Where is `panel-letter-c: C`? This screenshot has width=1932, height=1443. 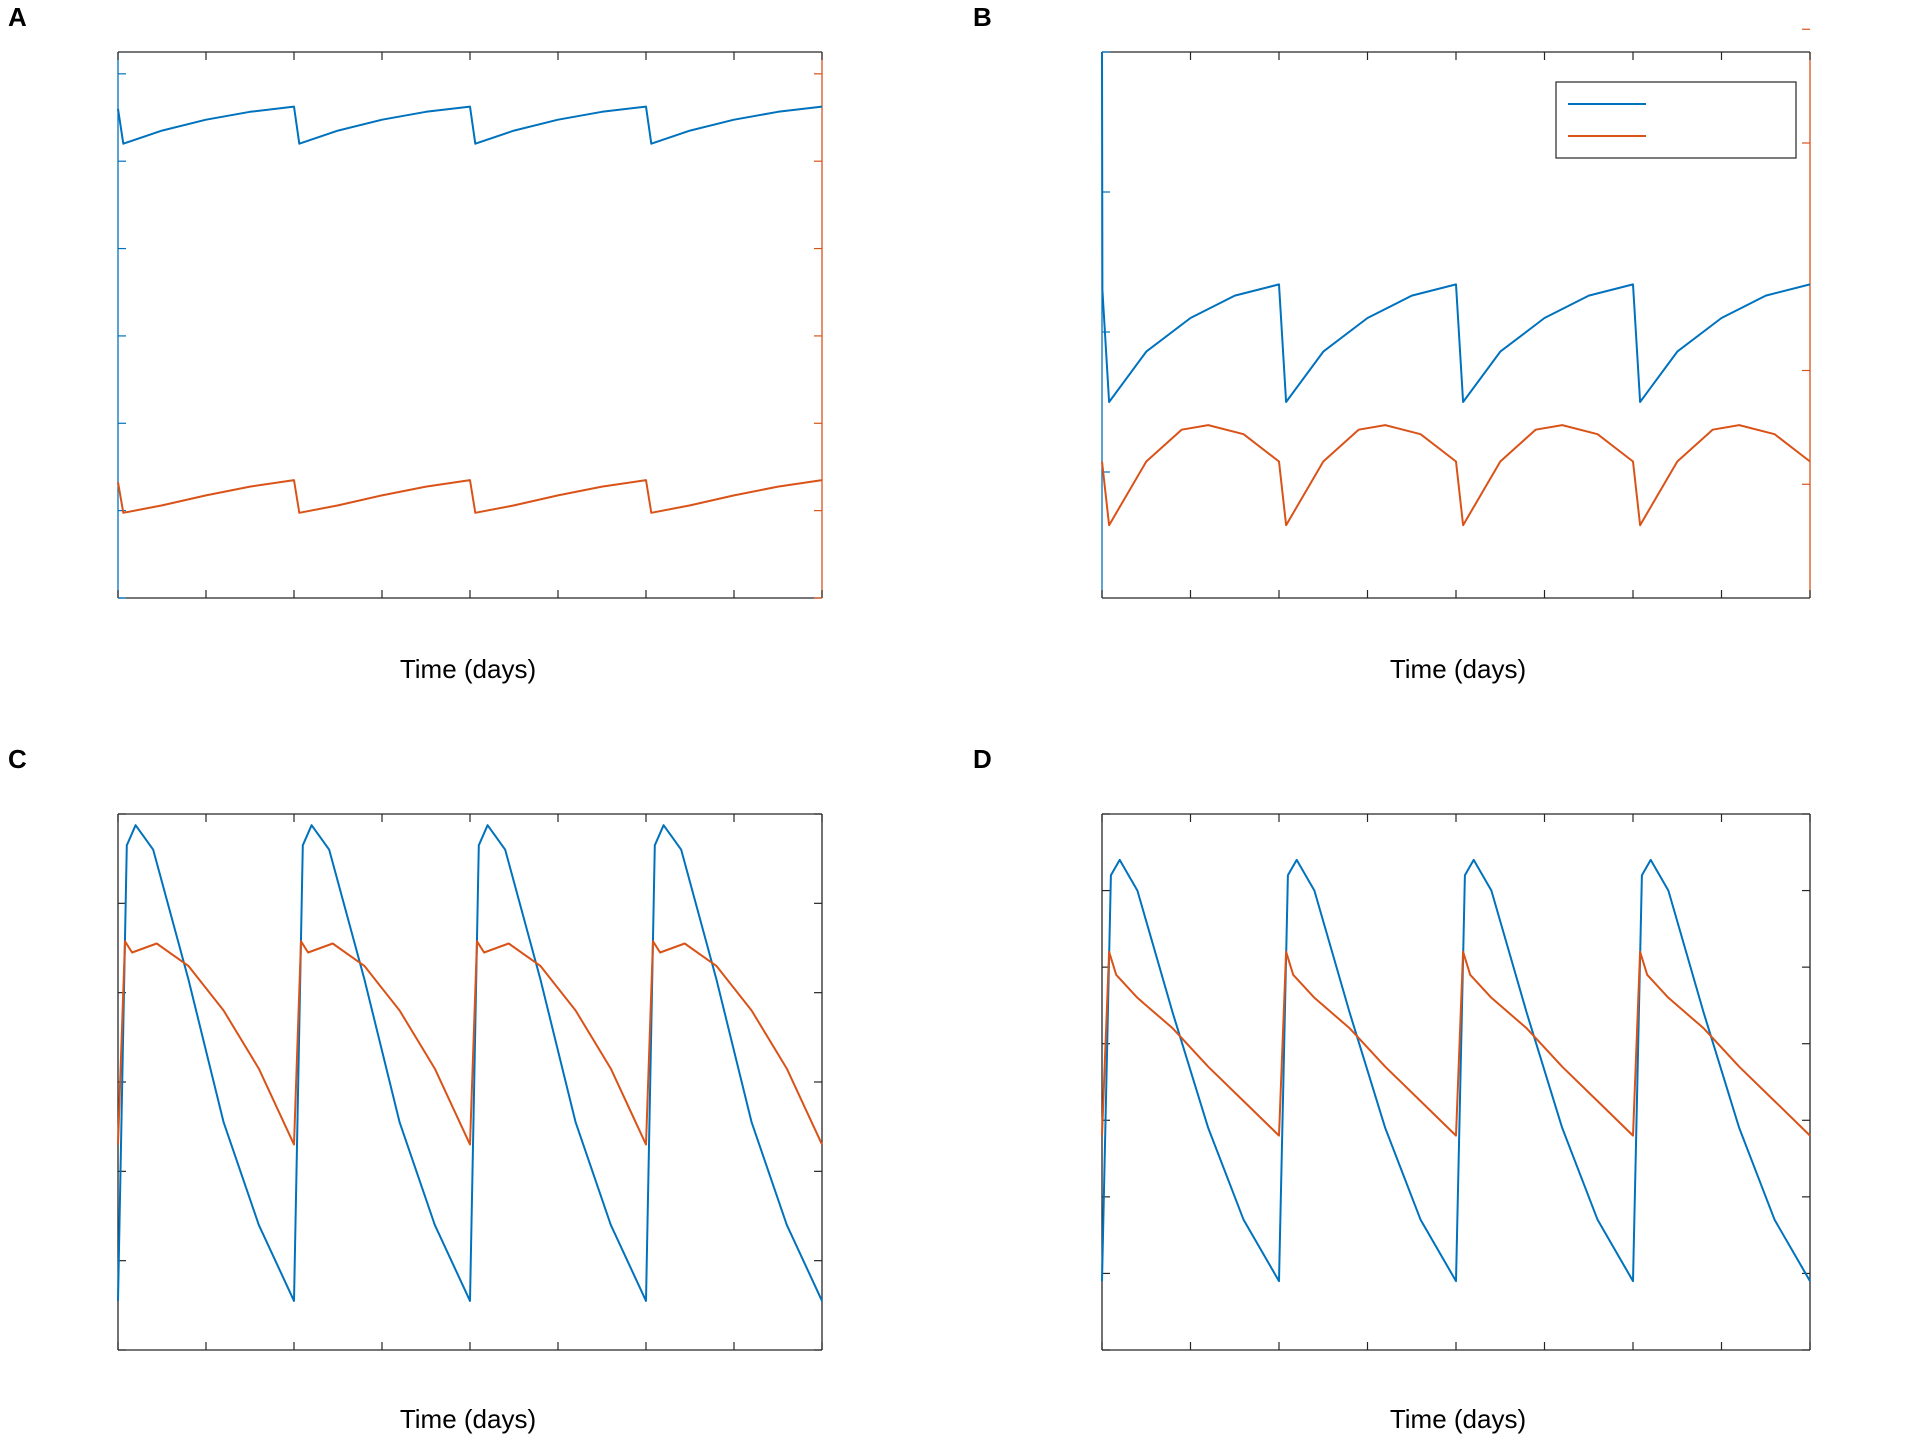
panel-letter-c: C is located at coordinates (17, 759).